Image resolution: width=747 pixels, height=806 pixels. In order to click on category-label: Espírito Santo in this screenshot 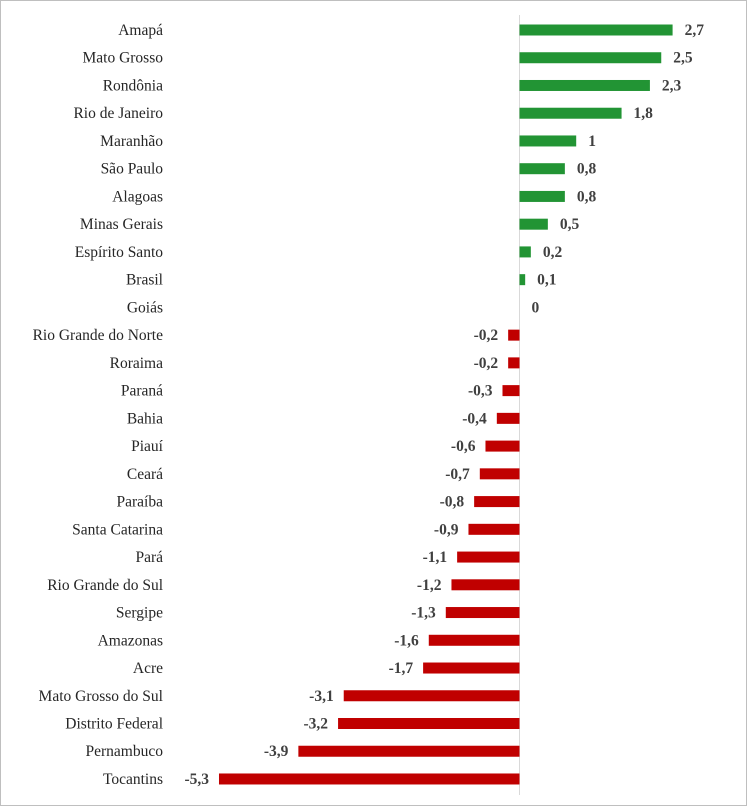, I will do `click(119, 252)`.